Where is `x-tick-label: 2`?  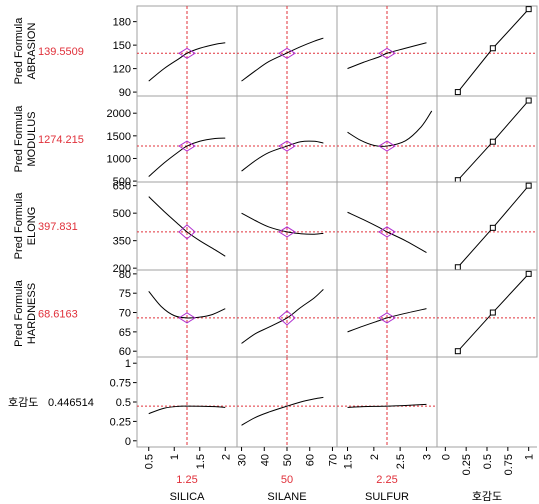
x-tick-label: 2 is located at coordinates (375, 457).